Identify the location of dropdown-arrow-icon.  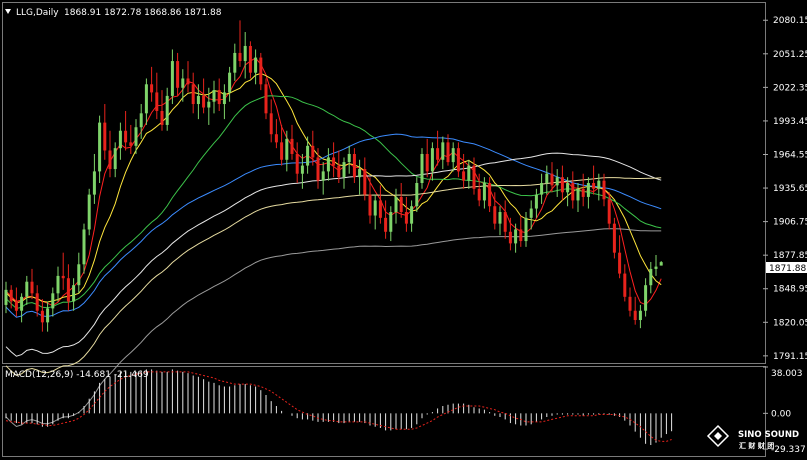
(8, 11).